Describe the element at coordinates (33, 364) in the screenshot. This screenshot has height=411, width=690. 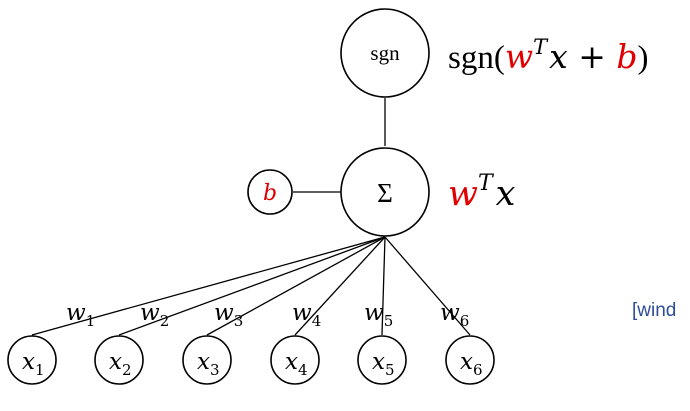
I see `input-label-x1: x1` at that location.